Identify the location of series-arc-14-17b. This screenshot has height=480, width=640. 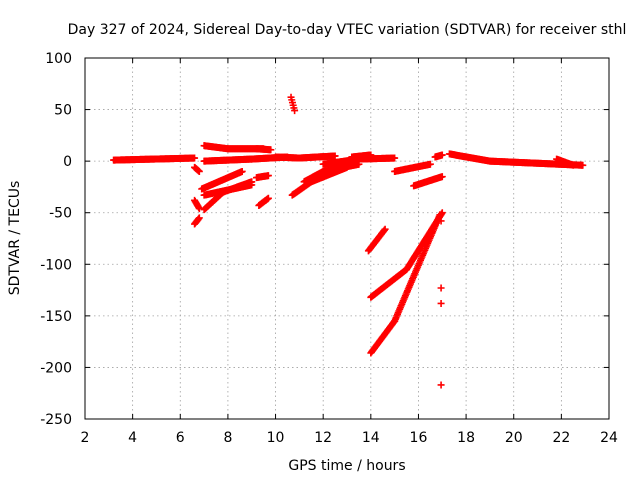
(405, 284).